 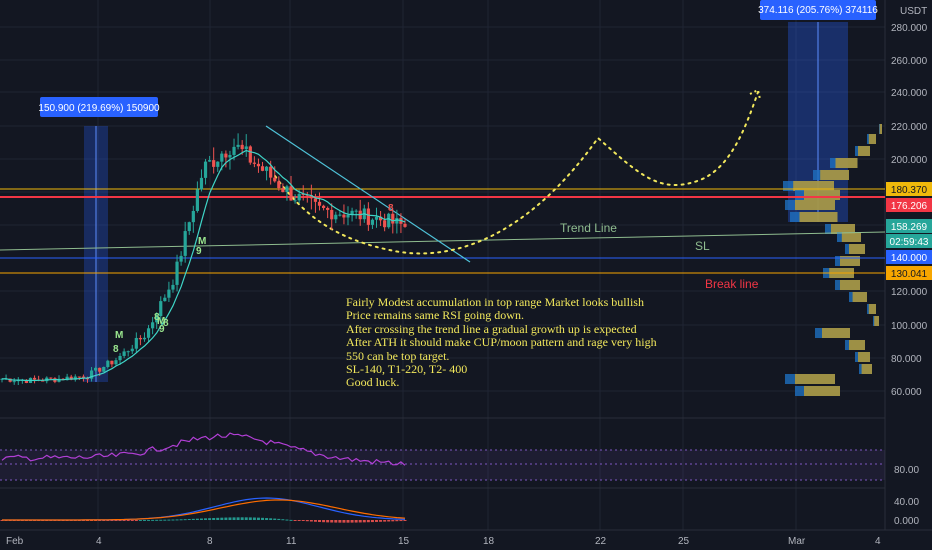 I want to click on indicator-mark: 8, so click(x=116, y=349).